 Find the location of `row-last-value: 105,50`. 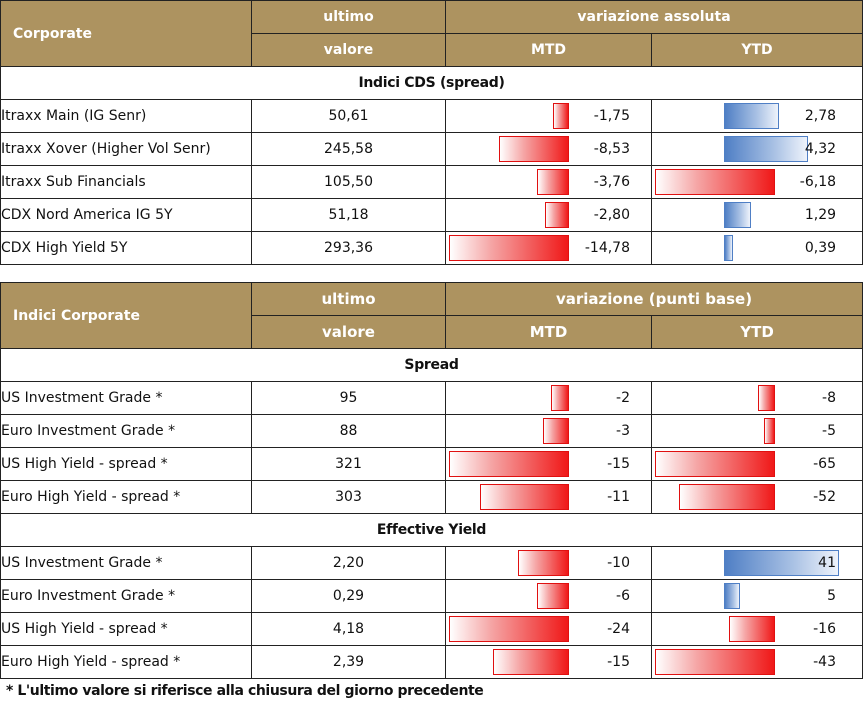

row-last-value: 105,50 is located at coordinates (348, 182).